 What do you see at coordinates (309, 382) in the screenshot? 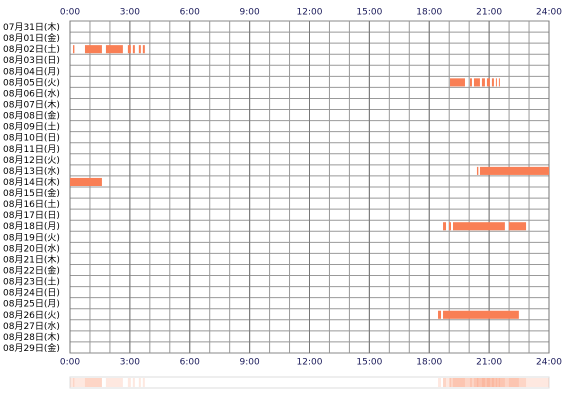
I see `summary-strip` at bounding box center [309, 382].